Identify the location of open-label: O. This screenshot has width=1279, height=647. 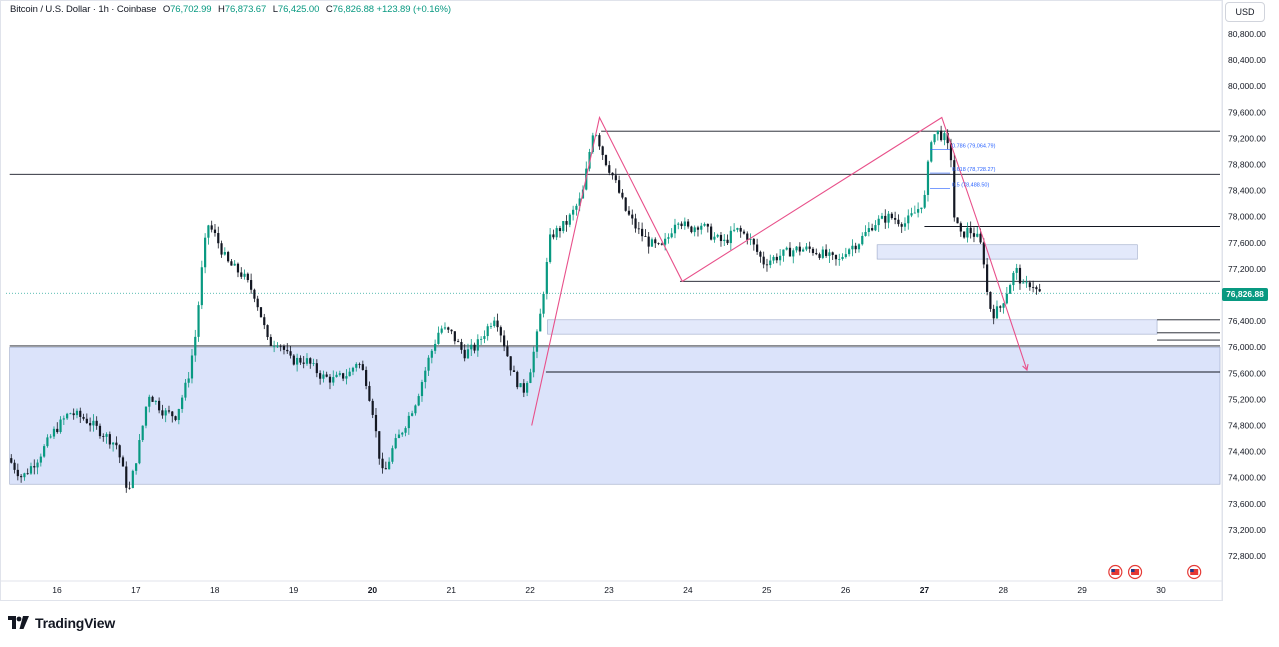
(166, 9).